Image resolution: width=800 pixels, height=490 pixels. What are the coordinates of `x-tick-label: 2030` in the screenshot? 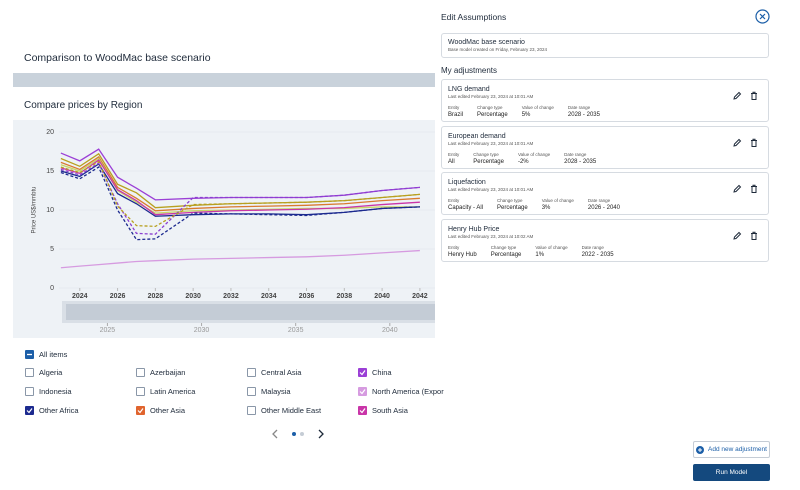 It's located at (193, 296).